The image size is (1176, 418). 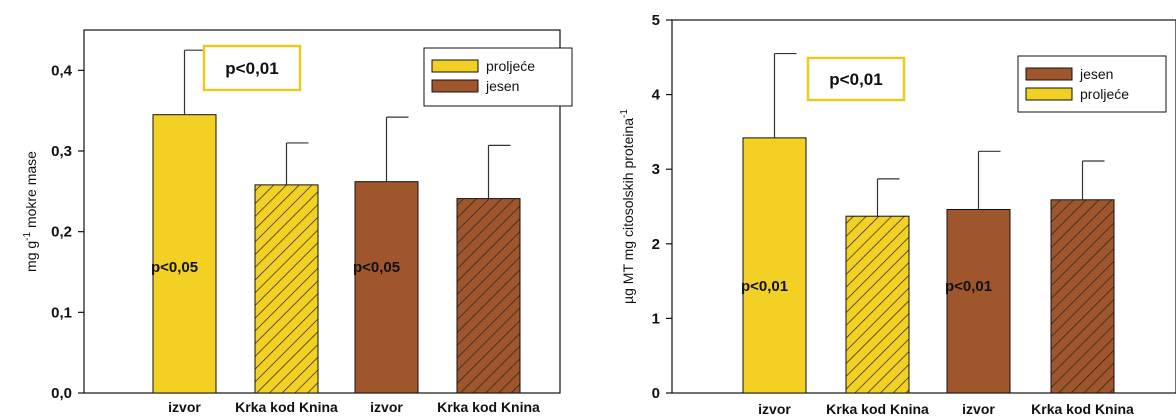 I want to click on y-tick-label: 0,4, so click(x=62, y=70).